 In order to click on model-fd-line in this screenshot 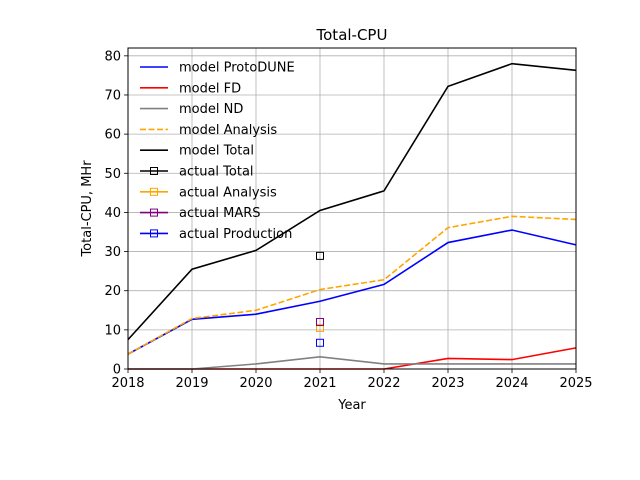, I will do `click(352, 358)`.